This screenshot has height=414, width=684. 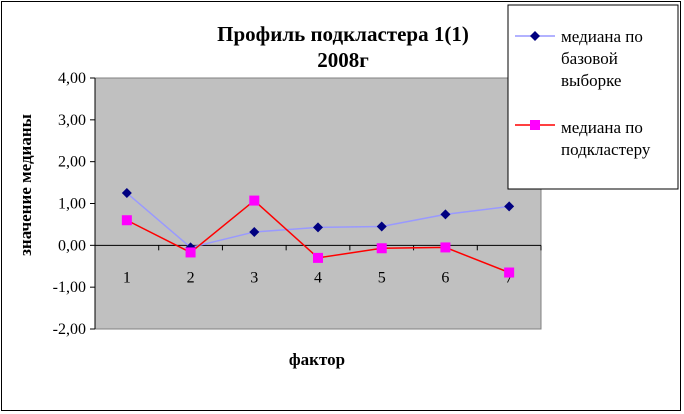 What do you see at coordinates (445, 277) in the screenshot?
I see `x-tick-label: 6` at bounding box center [445, 277].